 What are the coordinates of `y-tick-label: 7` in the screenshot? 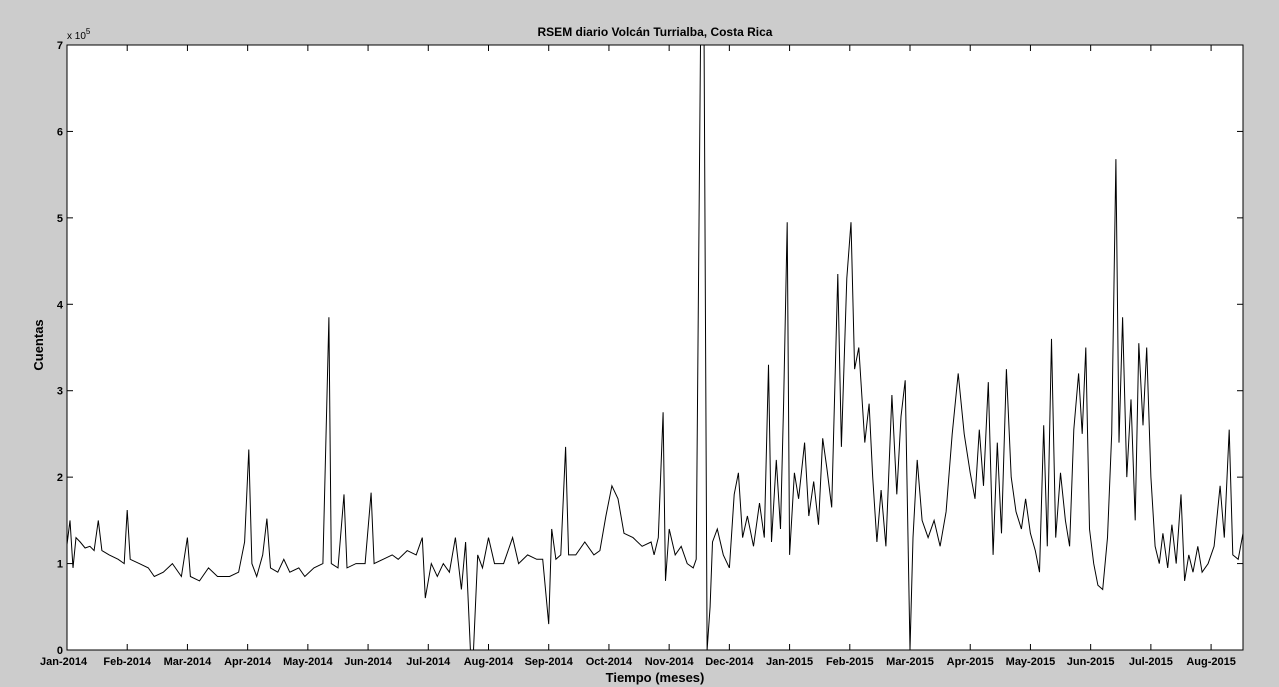 It's located at (60, 46).